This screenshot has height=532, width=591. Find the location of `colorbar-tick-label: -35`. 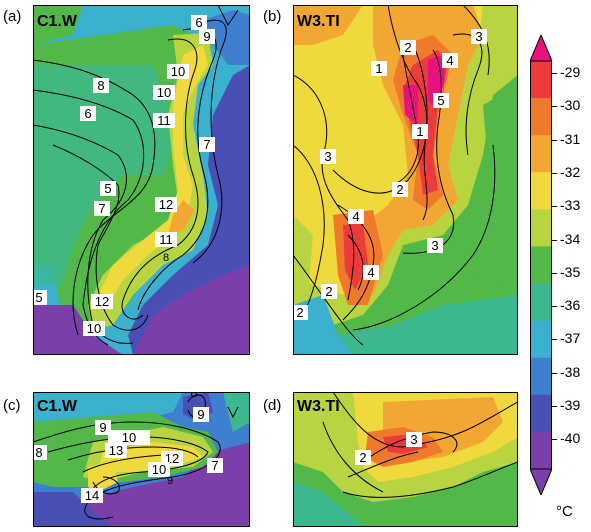

colorbar-tick-label: -35 is located at coordinates (570, 271).